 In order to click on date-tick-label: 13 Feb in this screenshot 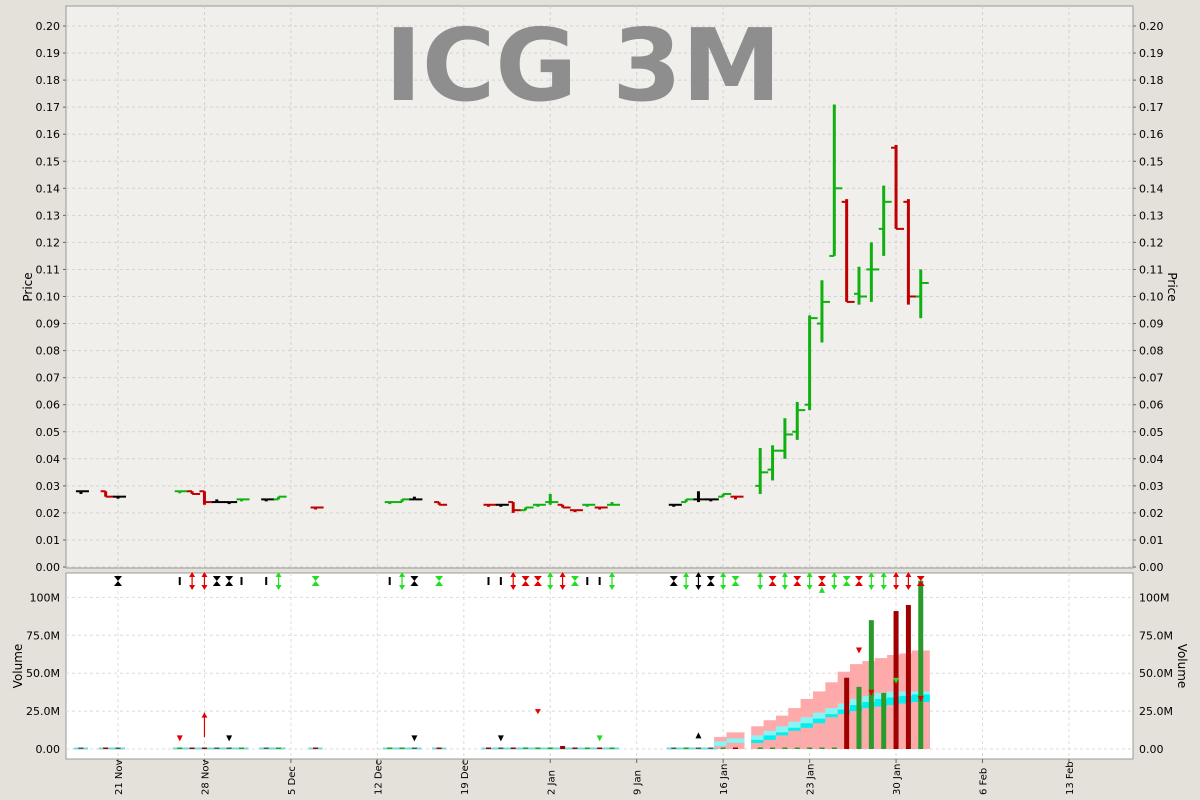, I will do `click(1070, 778)`.